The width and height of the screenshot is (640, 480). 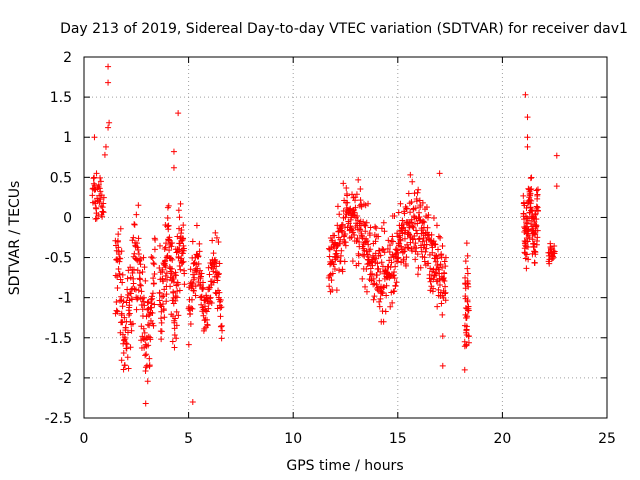 I want to click on x-tick-label: 0, so click(x=84, y=439).